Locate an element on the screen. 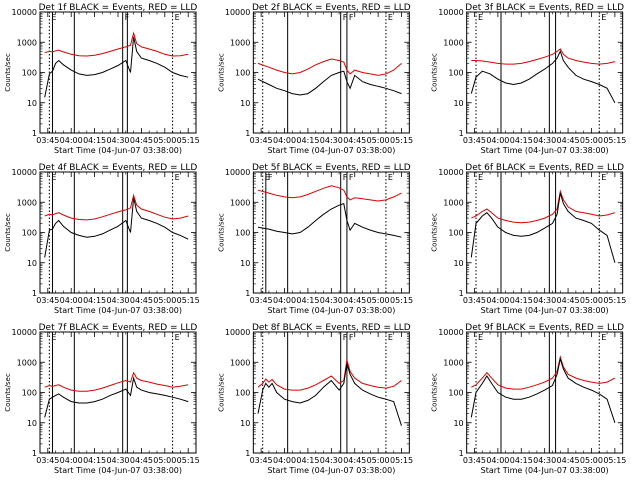 This screenshot has width=640, height=480. chart-title: Det 2f BLACK = Events, RED = LLD is located at coordinates (331, 8).